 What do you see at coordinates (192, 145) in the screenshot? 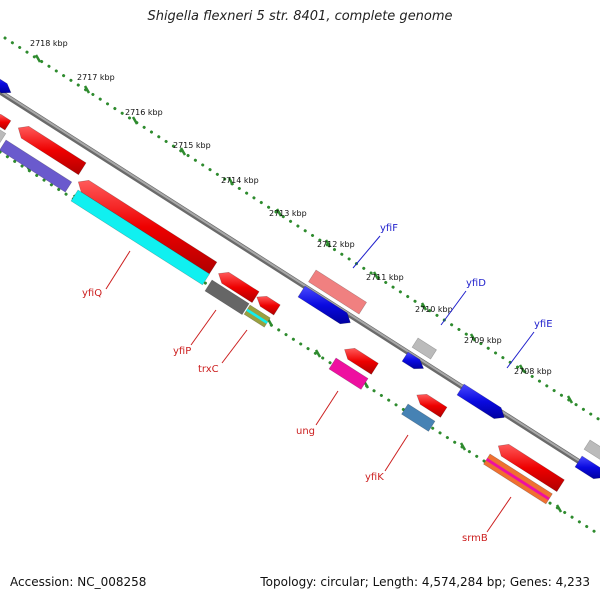
I see `tick-label: 2715 kbp` at bounding box center [192, 145].